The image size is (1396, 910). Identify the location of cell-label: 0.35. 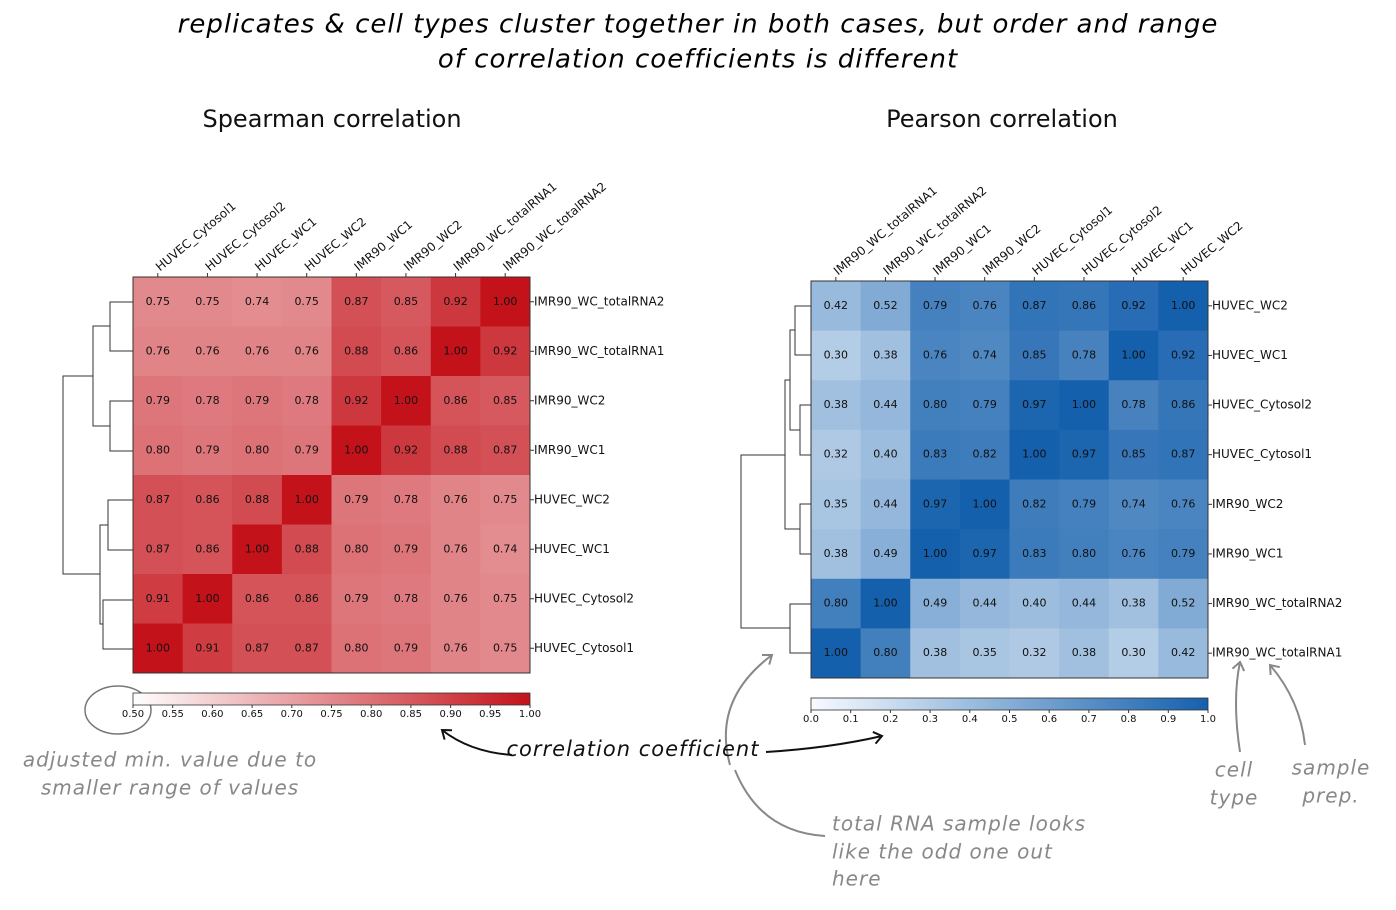
(984, 652).